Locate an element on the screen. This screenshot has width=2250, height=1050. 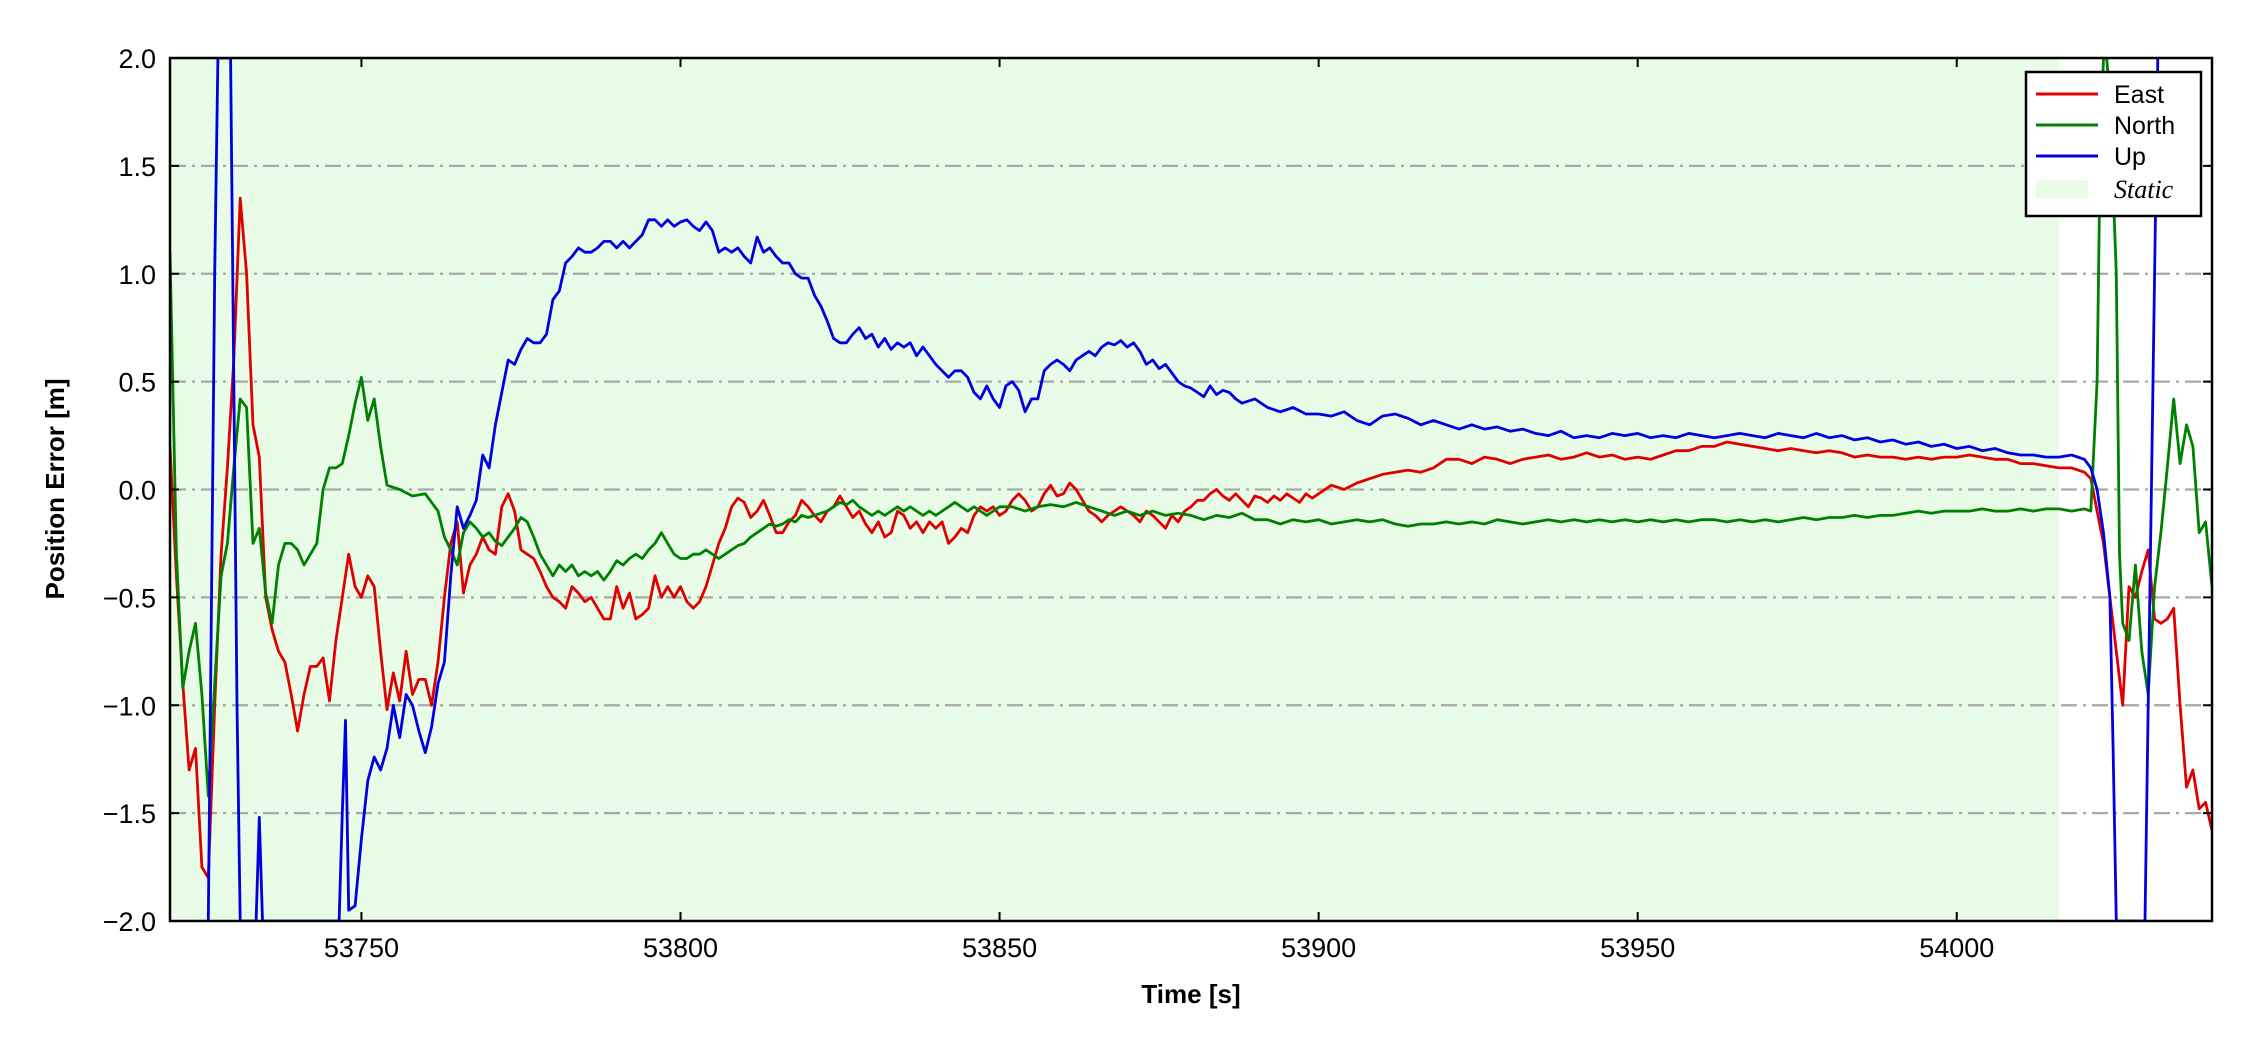
y-tick-label: −0.5 is located at coordinates (129, 598).